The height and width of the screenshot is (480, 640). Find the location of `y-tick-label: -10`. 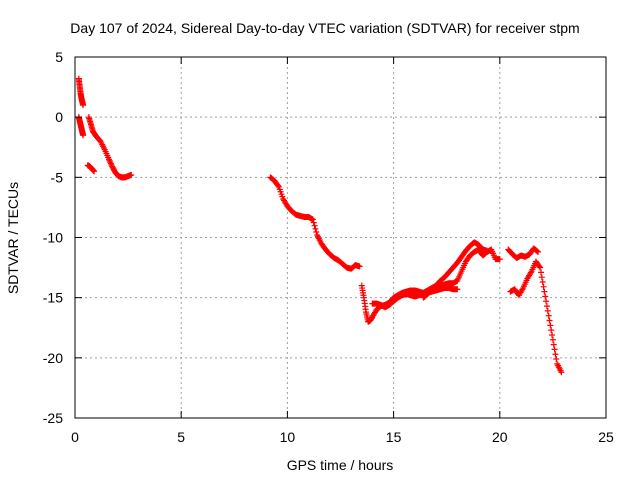

y-tick-label: -10 is located at coordinates (53, 238).